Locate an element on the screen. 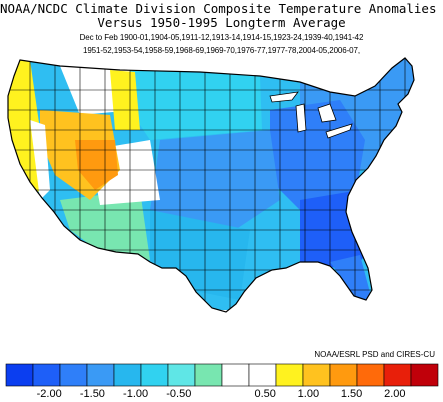 The width and height of the screenshot is (443, 402). lake-superior is located at coordinates (284, 97).